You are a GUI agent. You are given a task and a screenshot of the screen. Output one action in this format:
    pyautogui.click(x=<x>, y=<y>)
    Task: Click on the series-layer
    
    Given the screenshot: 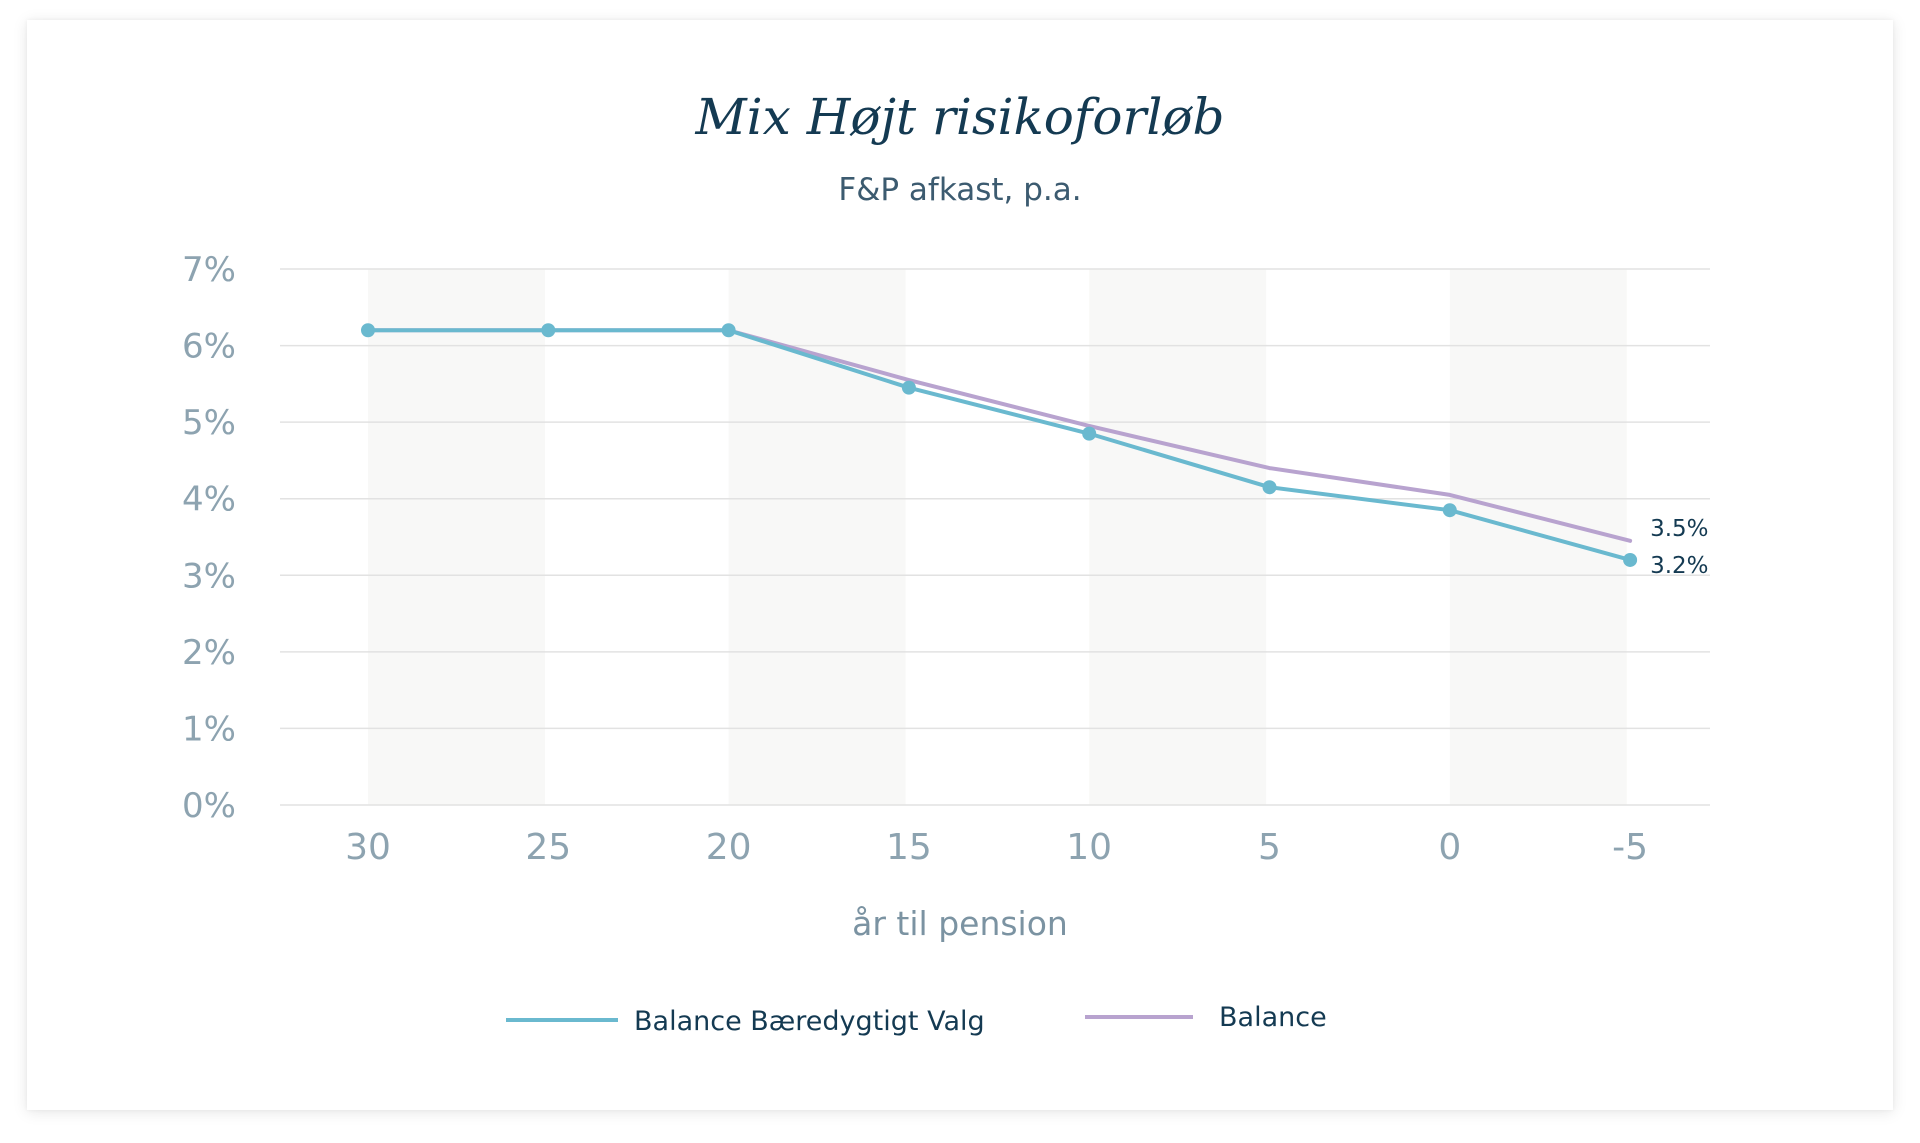 What is the action you would take?
    pyautogui.click(x=999, y=445)
    